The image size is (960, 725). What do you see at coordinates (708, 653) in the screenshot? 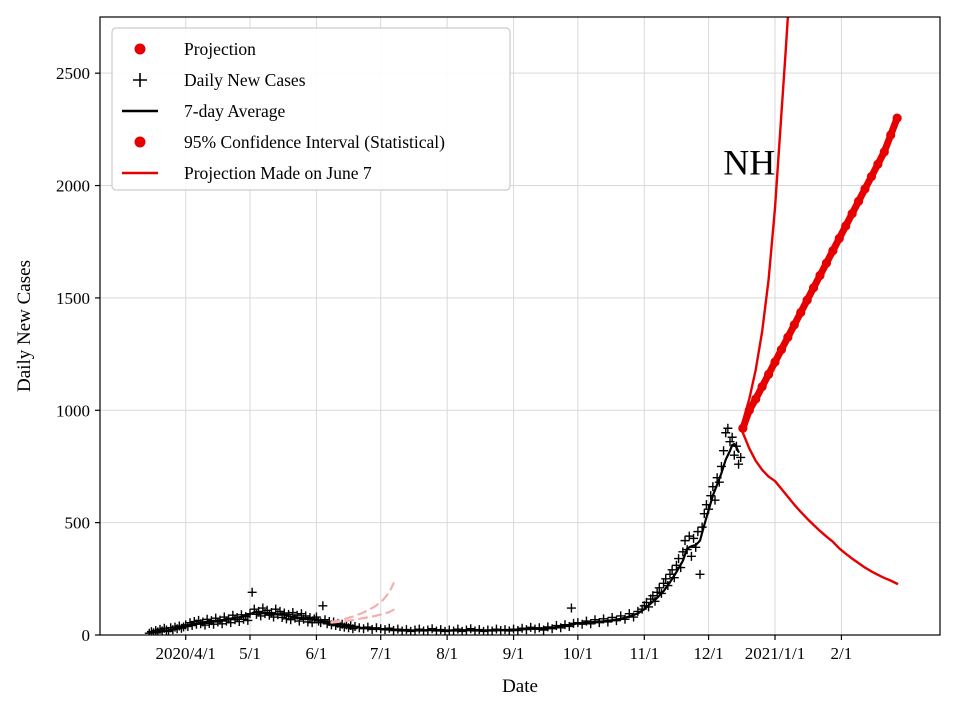
I see `x-tick-label: 12/1` at bounding box center [708, 653].